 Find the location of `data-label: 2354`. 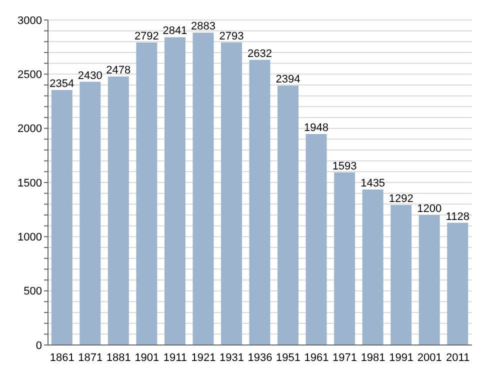

data-label: 2354 is located at coordinates (62, 84).